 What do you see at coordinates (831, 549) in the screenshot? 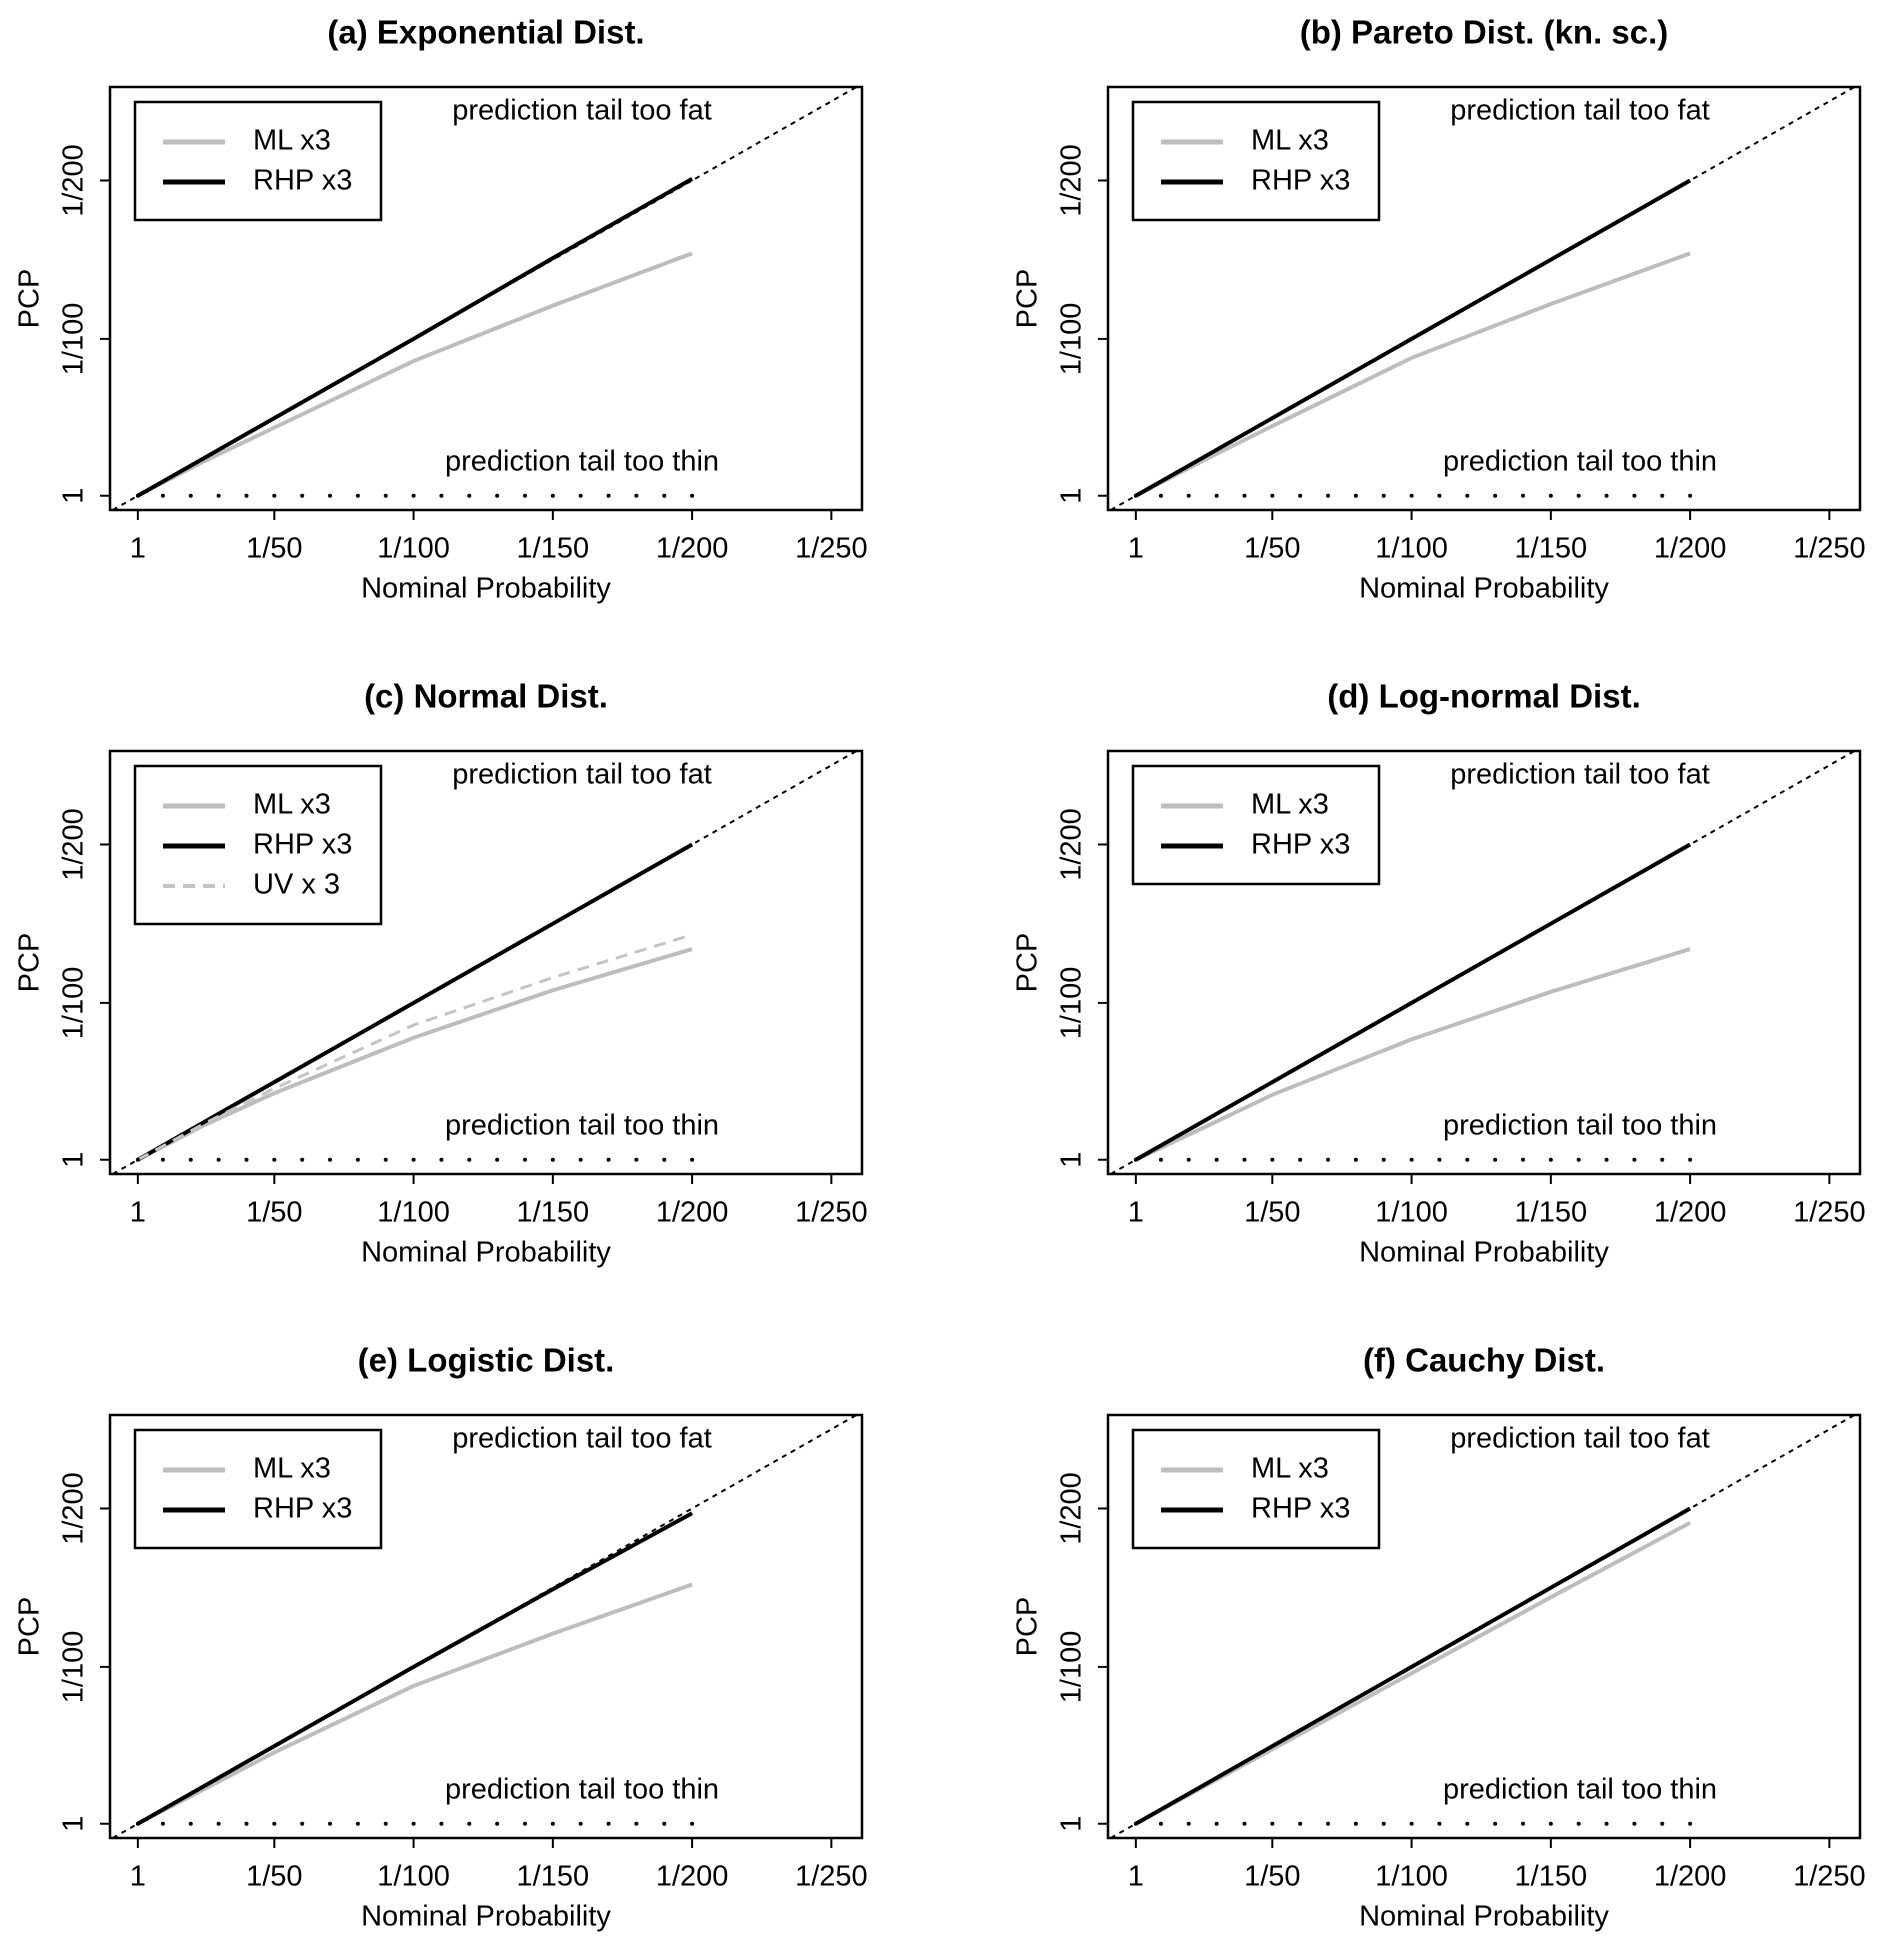
I see `x-tick-label: 1/250` at bounding box center [831, 549].